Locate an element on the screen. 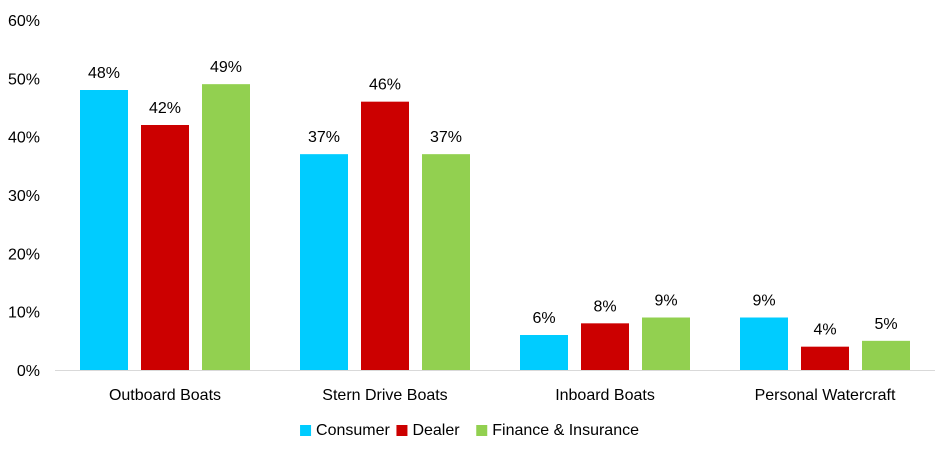  data-label: 5% is located at coordinates (885, 324).